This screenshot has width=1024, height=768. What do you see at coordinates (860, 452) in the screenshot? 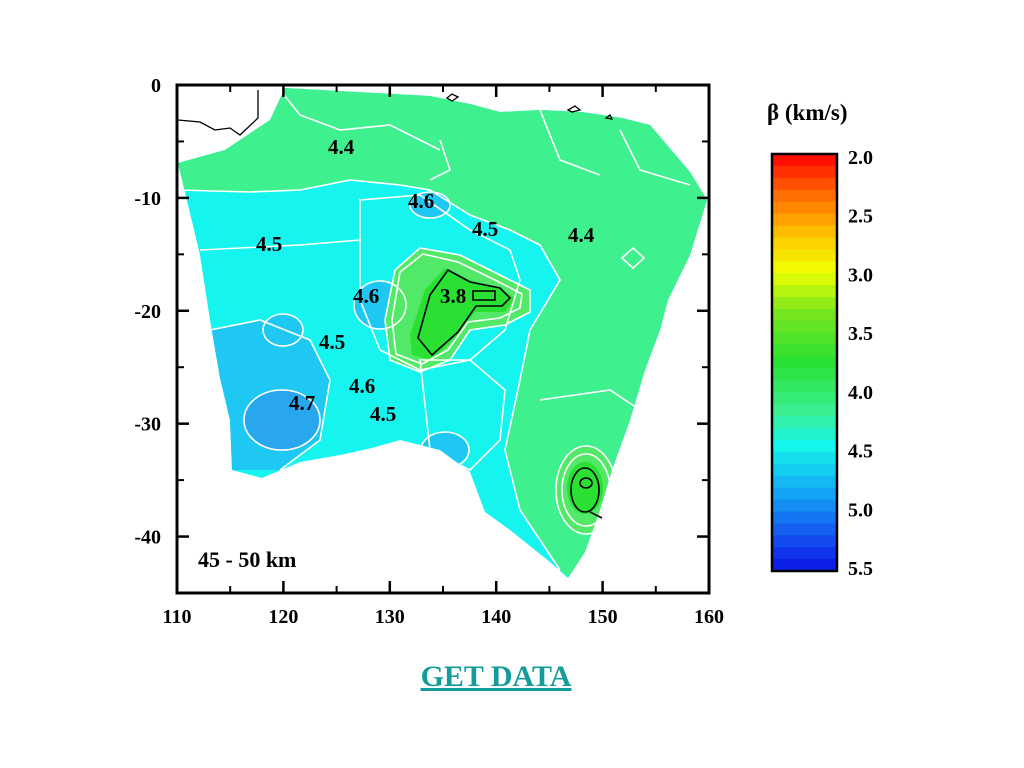
I see `colorbar-tick-label: 4.5` at bounding box center [860, 452].